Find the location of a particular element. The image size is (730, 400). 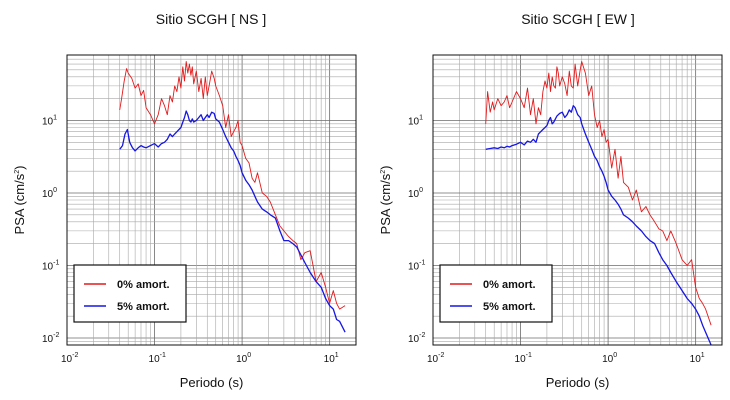

chart-title: Sitio SCGH [ NS ] is located at coordinates (211, 19).